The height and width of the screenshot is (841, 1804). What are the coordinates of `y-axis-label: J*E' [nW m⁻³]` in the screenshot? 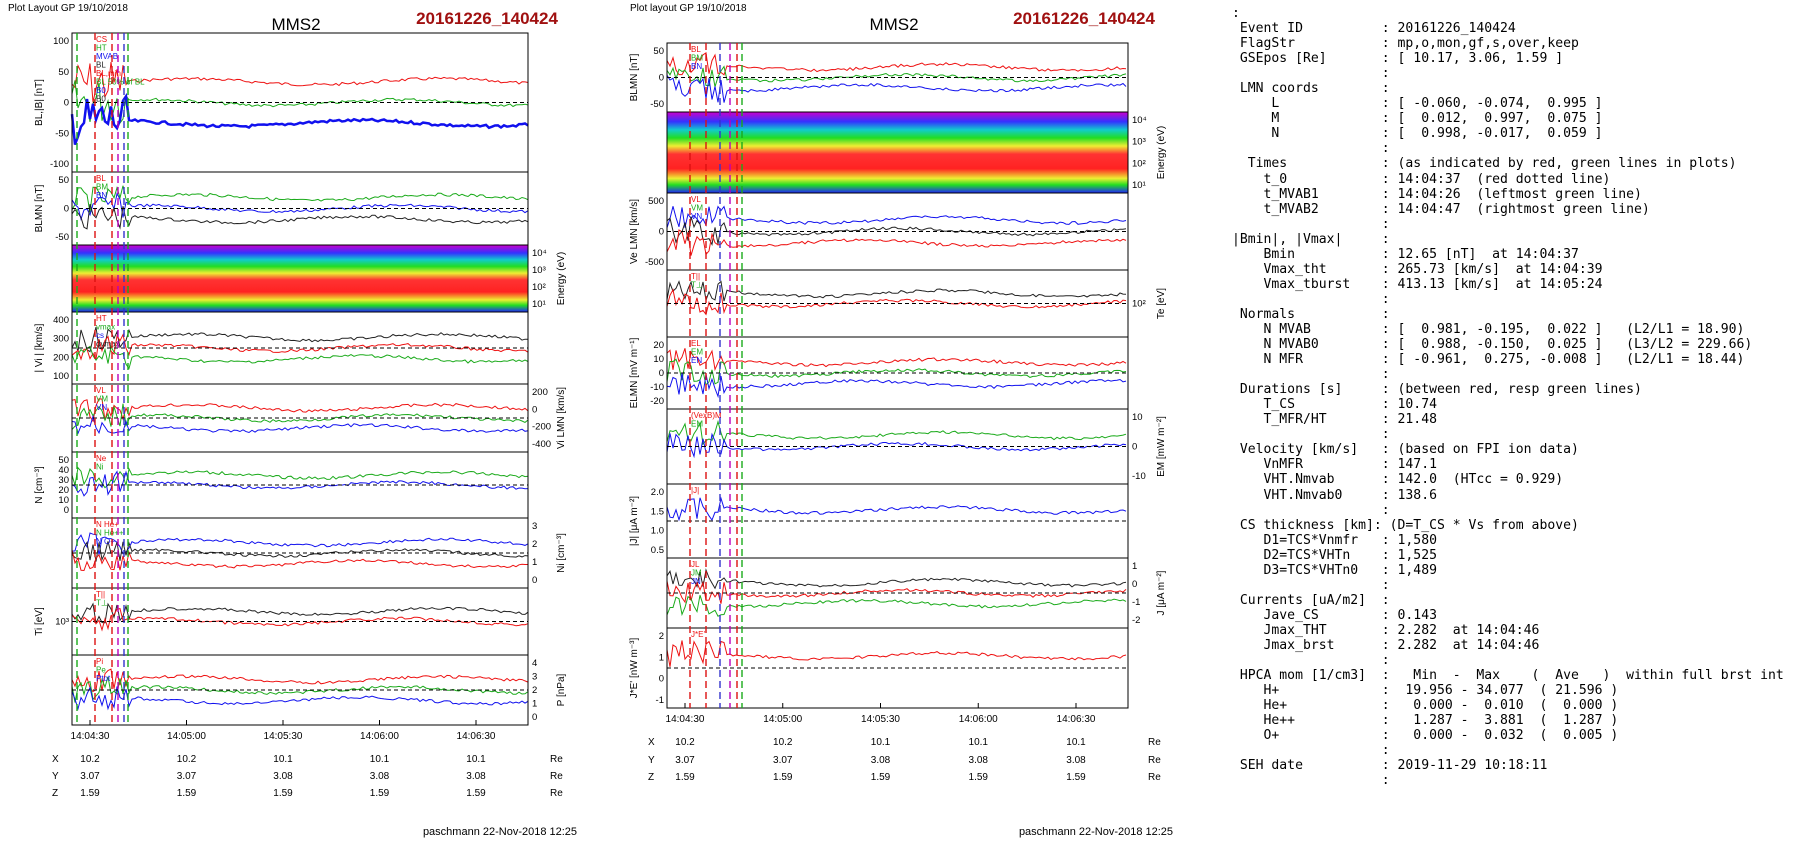 It's located at (634, 668).